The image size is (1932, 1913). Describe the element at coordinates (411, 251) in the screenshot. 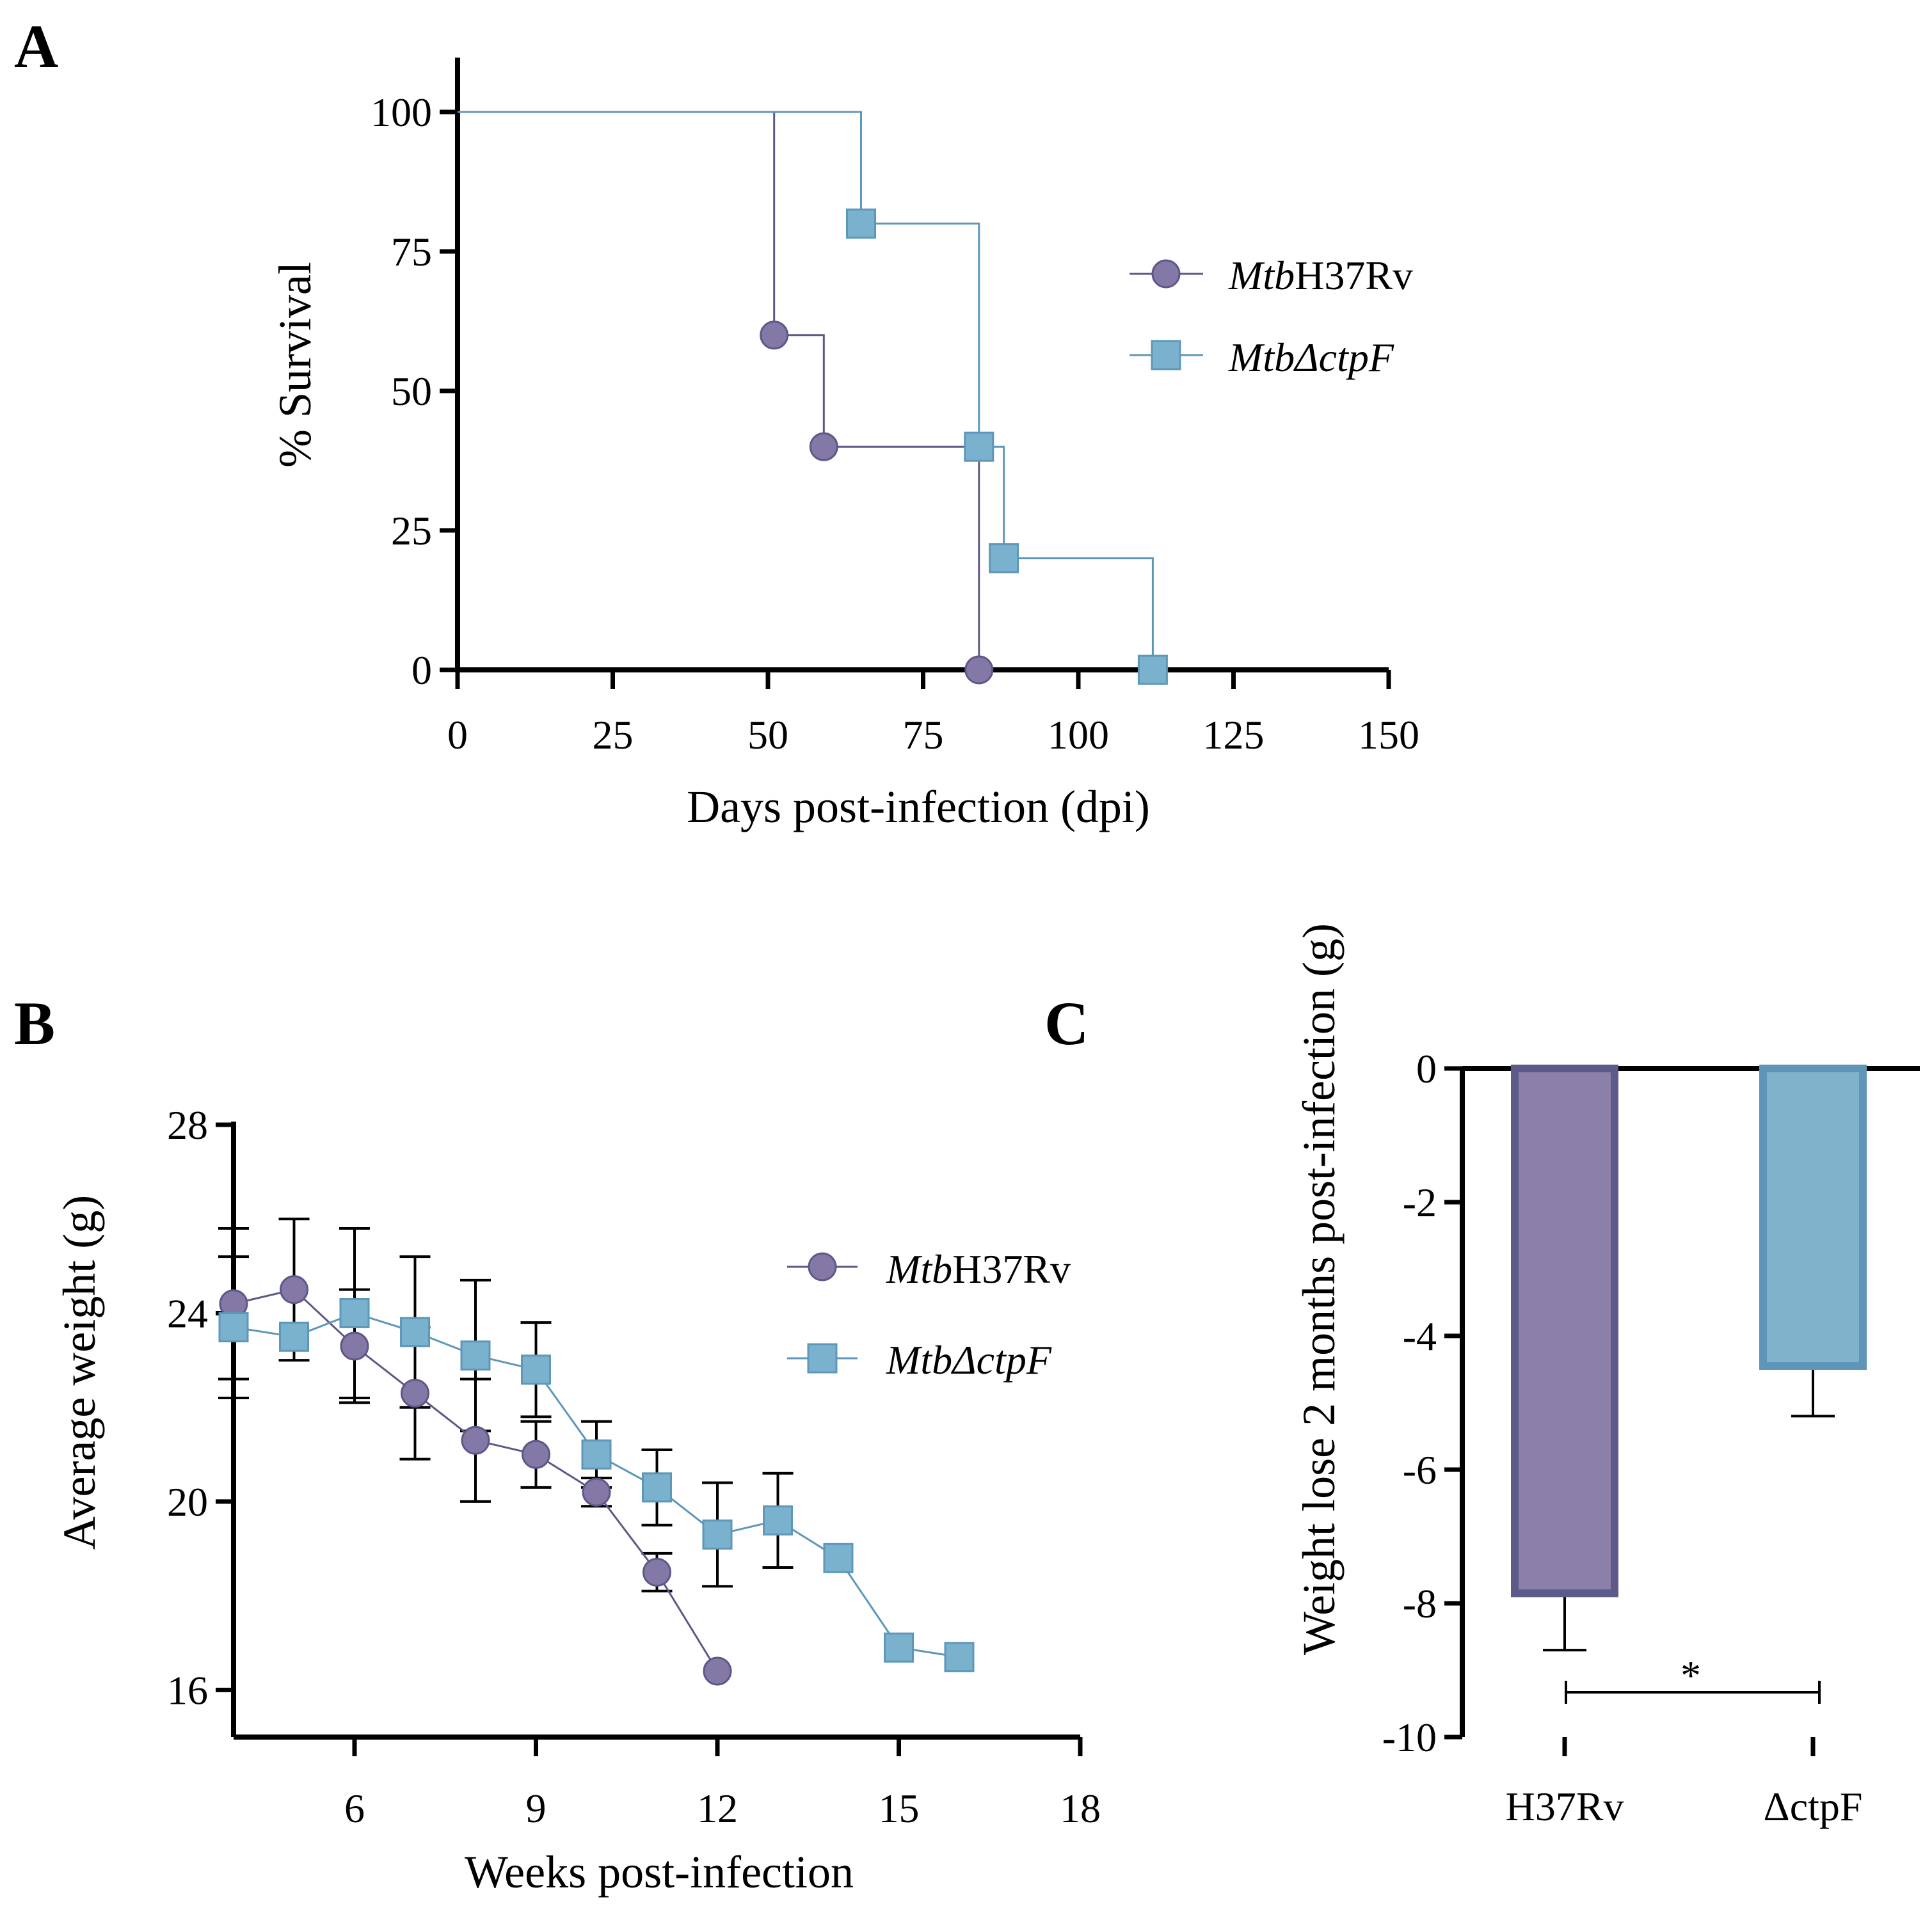

I see `survival-y-tick-label: 75` at that location.